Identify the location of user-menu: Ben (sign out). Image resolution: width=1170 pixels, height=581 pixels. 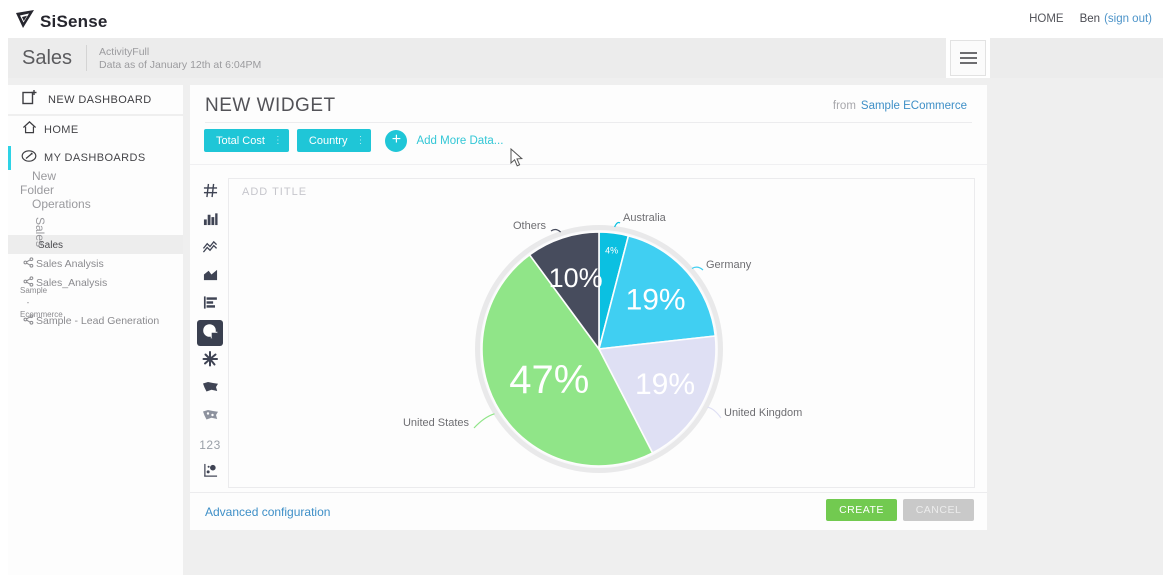
(1116, 19).